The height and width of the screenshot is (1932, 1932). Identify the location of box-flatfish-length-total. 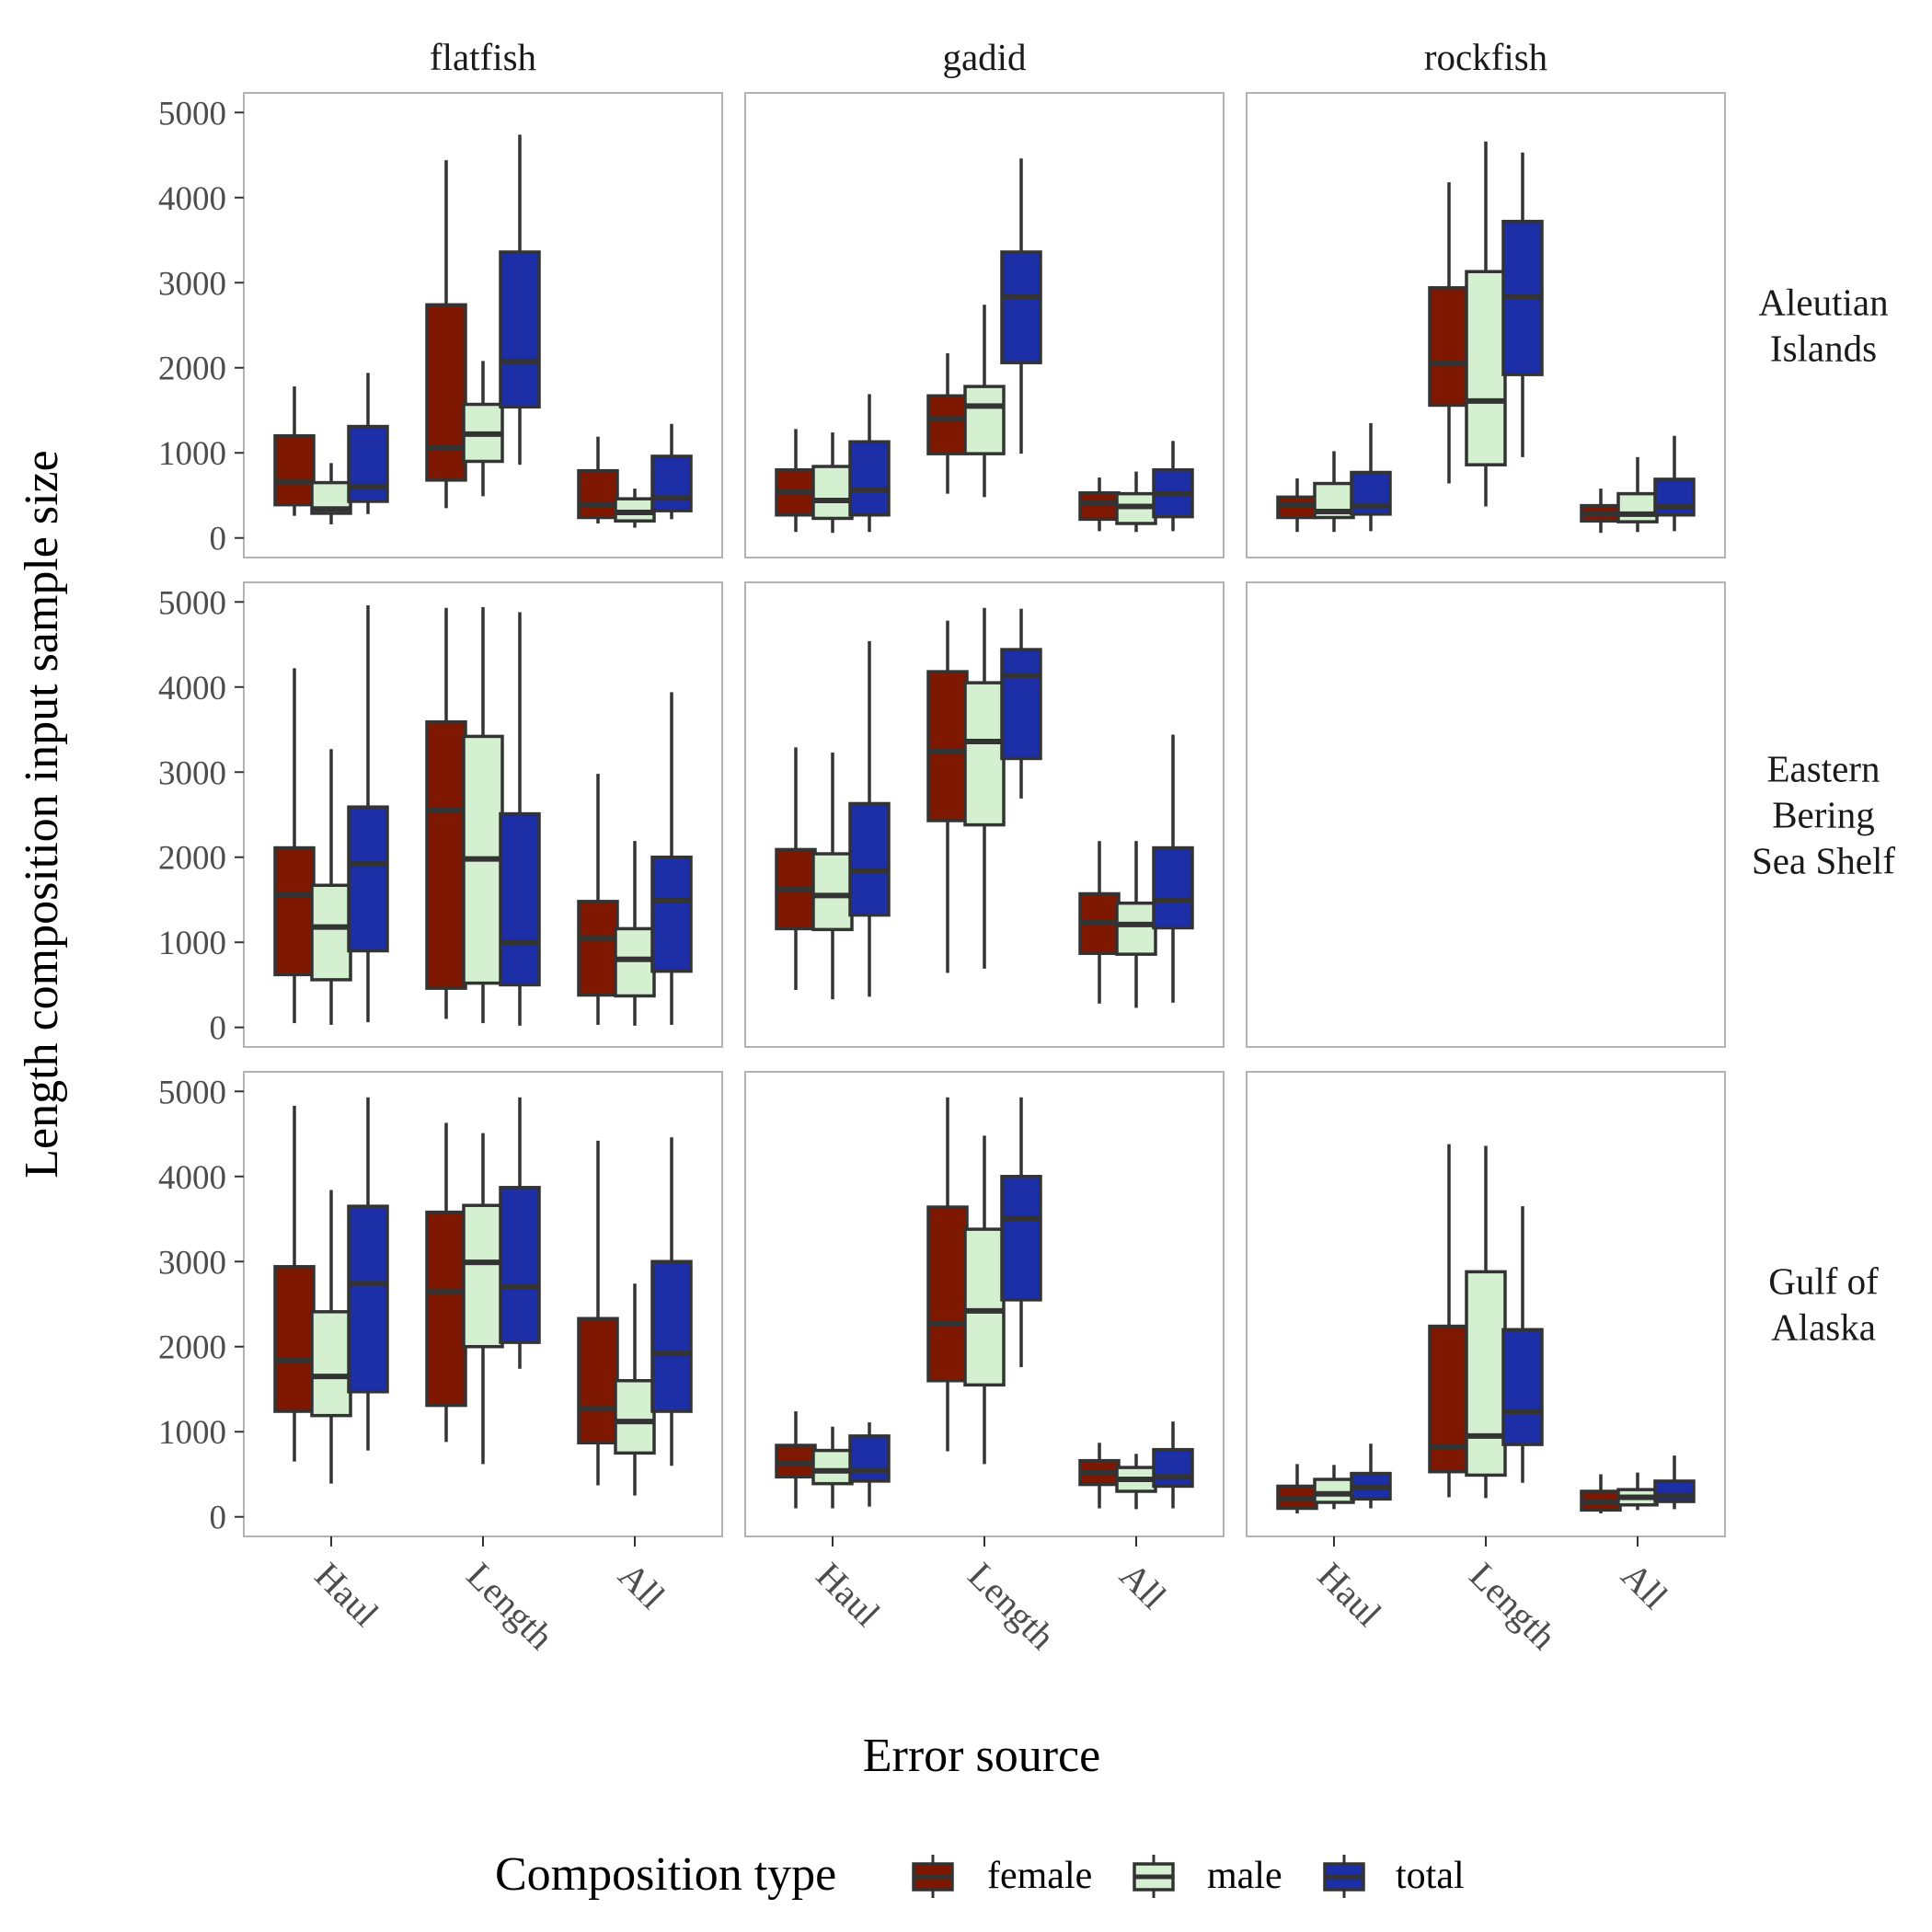
(520, 300).